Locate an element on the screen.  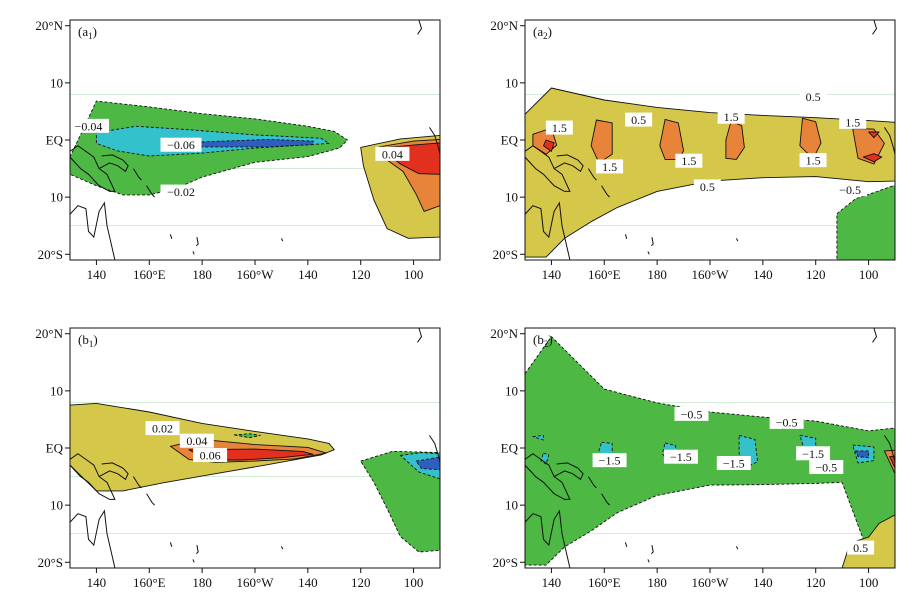
contour-label: 0.5 is located at coordinates (707, 186).